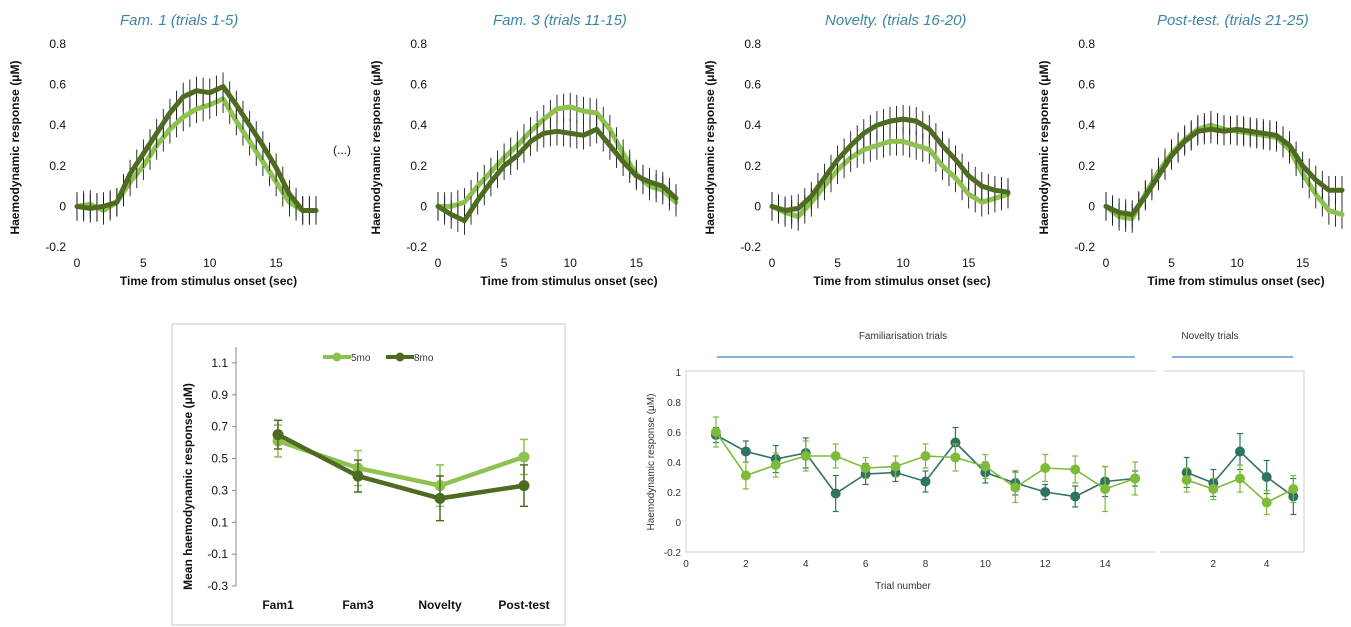 The image size is (1351, 627). I want to click on x-tick-label: 6, so click(866, 564).